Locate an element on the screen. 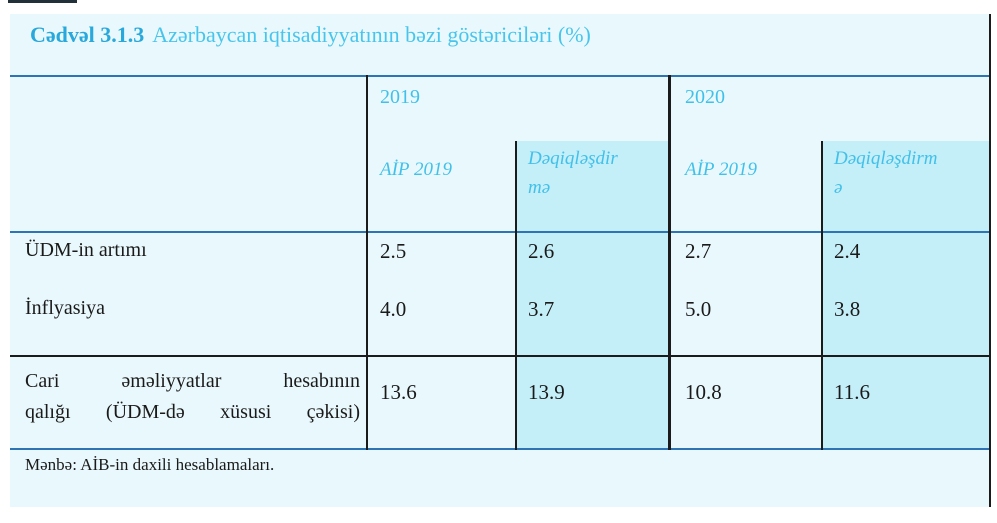  cell-udm-2020-deq: 2.4 is located at coordinates (847, 251).